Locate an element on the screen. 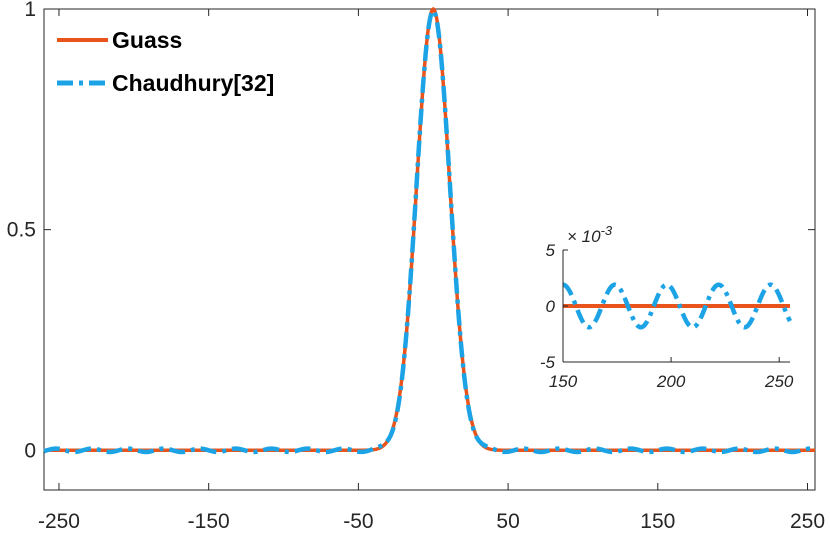 The height and width of the screenshot is (533, 830). inset-plot-lines is located at coordinates (677, 306).